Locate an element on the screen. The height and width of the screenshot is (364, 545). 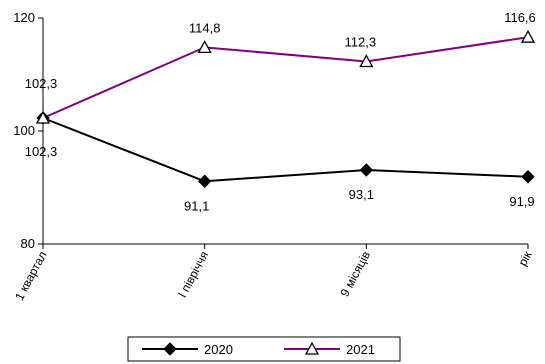
data-label: 112,3 is located at coordinates (361, 42).